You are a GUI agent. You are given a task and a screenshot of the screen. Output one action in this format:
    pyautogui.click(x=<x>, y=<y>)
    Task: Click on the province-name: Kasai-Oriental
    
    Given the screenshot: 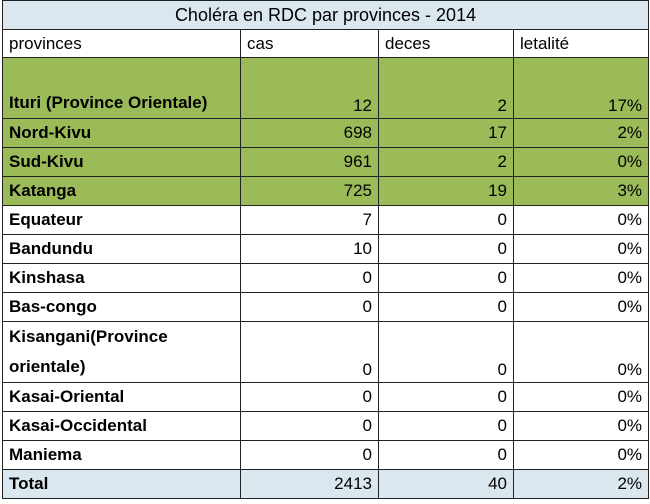 What is the action you would take?
    pyautogui.click(x=121, y=397)
    